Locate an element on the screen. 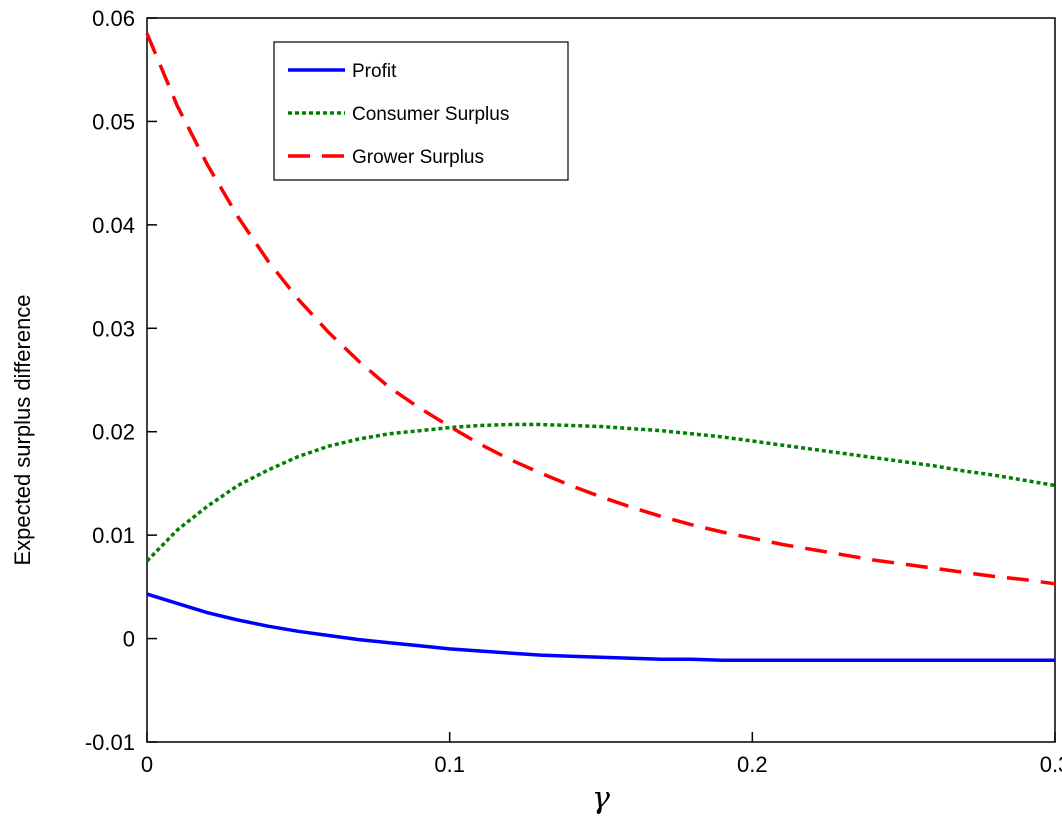 The height and width of the screenshot is (821, 1062). y-tick-label: 0.05 is located at coordinates (113, 121).